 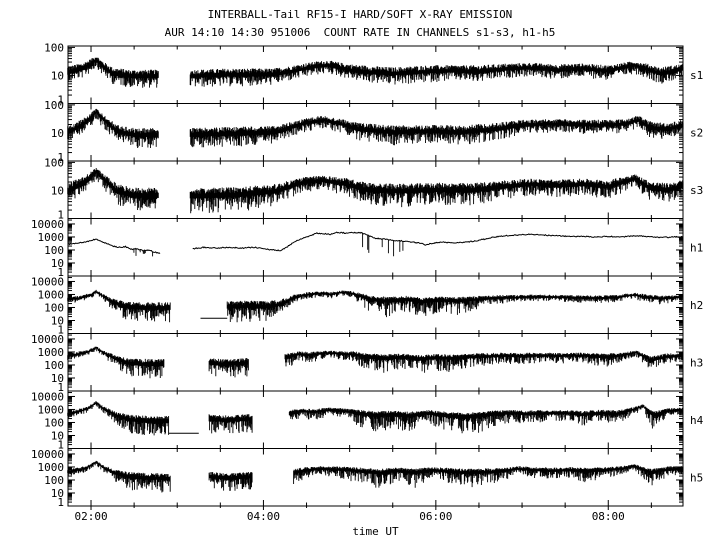 I want to click on x-tick-label: 08:00, so click(x=608, y=516).